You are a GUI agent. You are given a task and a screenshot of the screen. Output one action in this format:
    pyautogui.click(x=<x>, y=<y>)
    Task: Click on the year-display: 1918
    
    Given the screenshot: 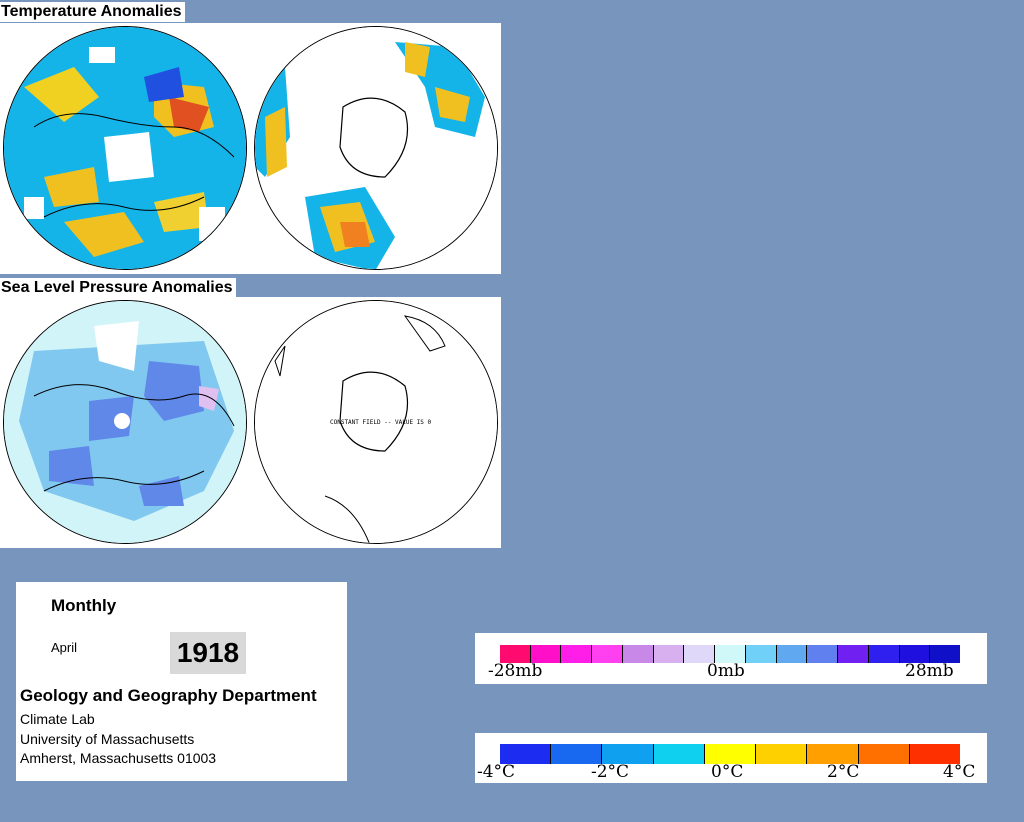 What is the action you would take?
    pyautogui.click(x=208, y=653)
    